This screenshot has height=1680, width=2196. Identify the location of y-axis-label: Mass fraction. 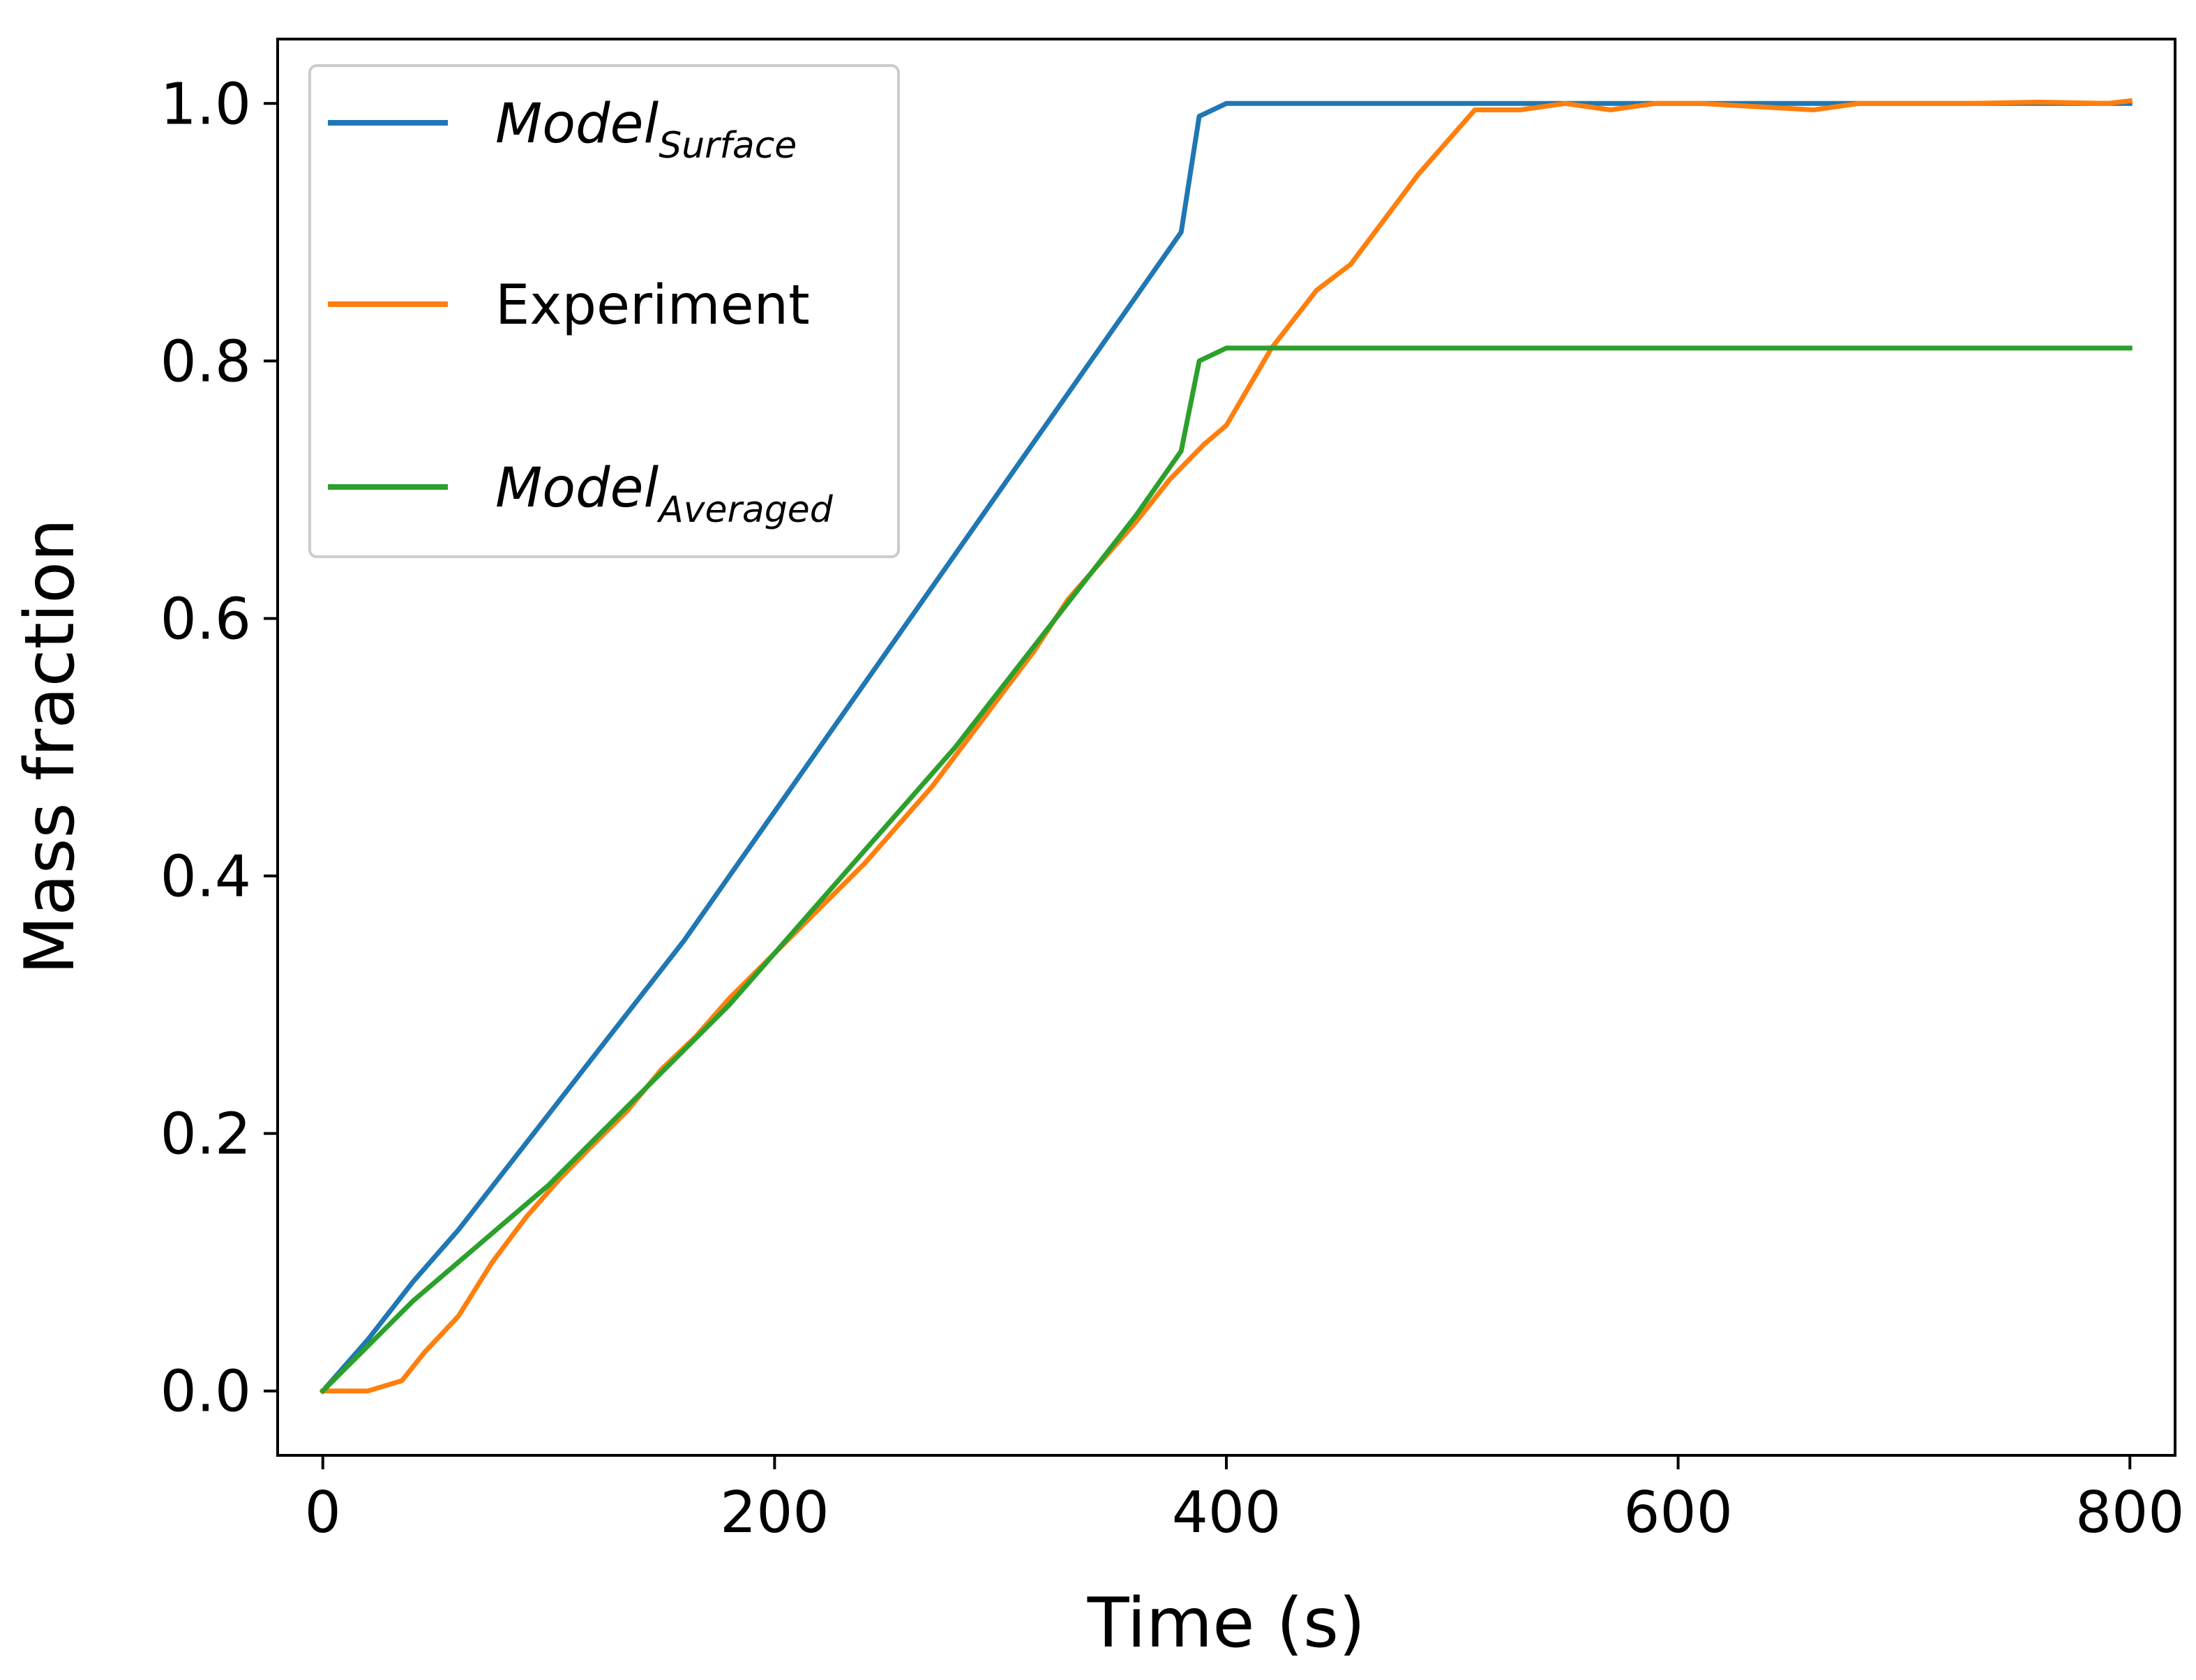
(50, 746).